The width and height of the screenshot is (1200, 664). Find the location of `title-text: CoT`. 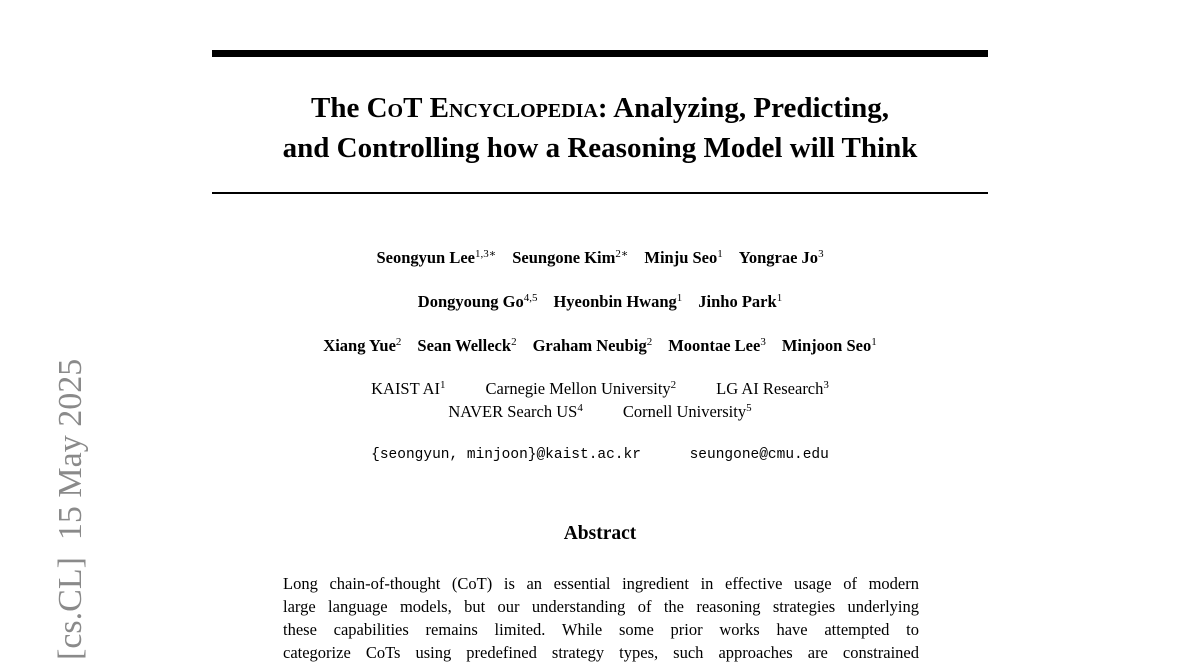

title-text: CoT is located at coordinates (394, 108).